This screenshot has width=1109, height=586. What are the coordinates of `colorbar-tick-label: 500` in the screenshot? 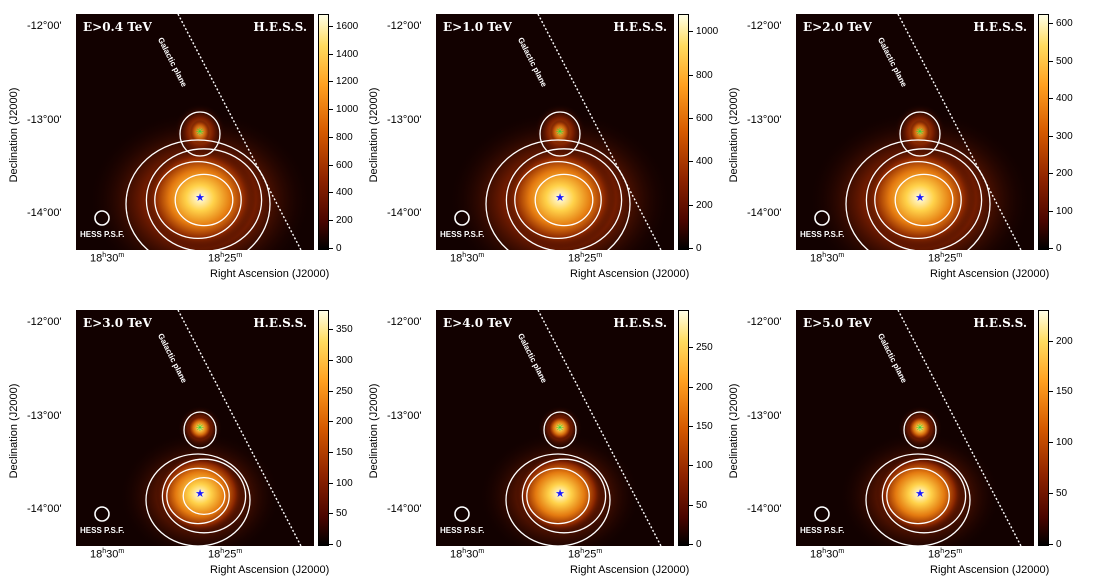 It's located at (1064, 61).